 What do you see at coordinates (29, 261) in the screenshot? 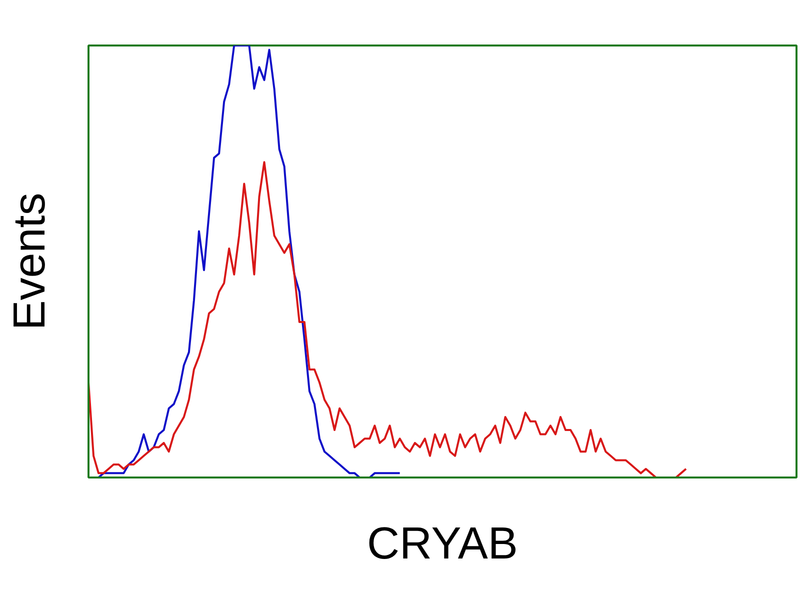
I see `y-axis-title: Events` at bounding box center [29, 261].